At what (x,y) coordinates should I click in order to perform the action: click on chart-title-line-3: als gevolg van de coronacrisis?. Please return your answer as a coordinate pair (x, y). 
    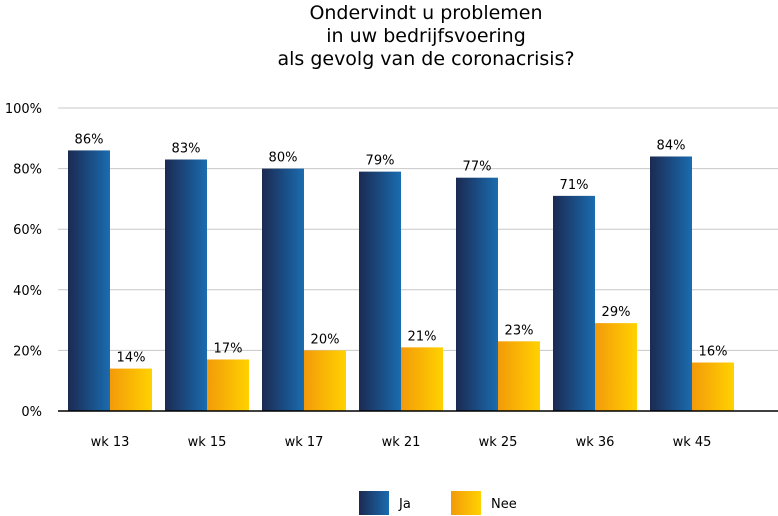
    Looking at the image, I should click on (425, 59).